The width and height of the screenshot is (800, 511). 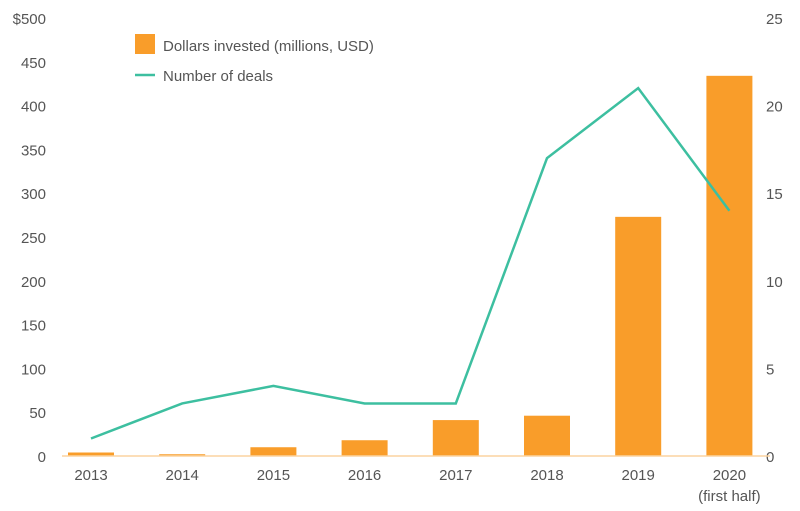 What do you see at coordinates (37, 413) in the screenshot?
I see `left-axis-tick-label: 50` at bounding box center [37, 413].